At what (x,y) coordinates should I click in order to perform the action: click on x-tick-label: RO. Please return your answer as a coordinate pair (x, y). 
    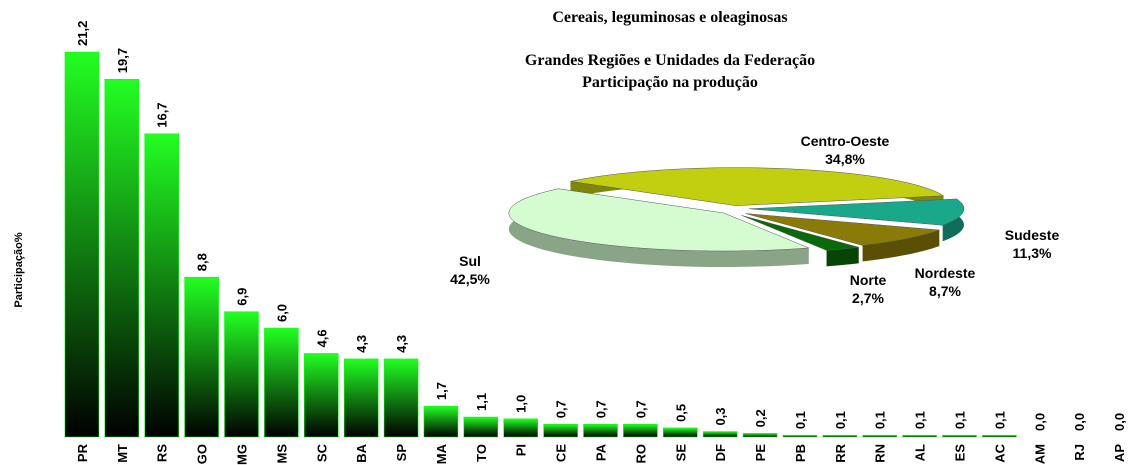
    Looking at the image, I should click on (640, 454).